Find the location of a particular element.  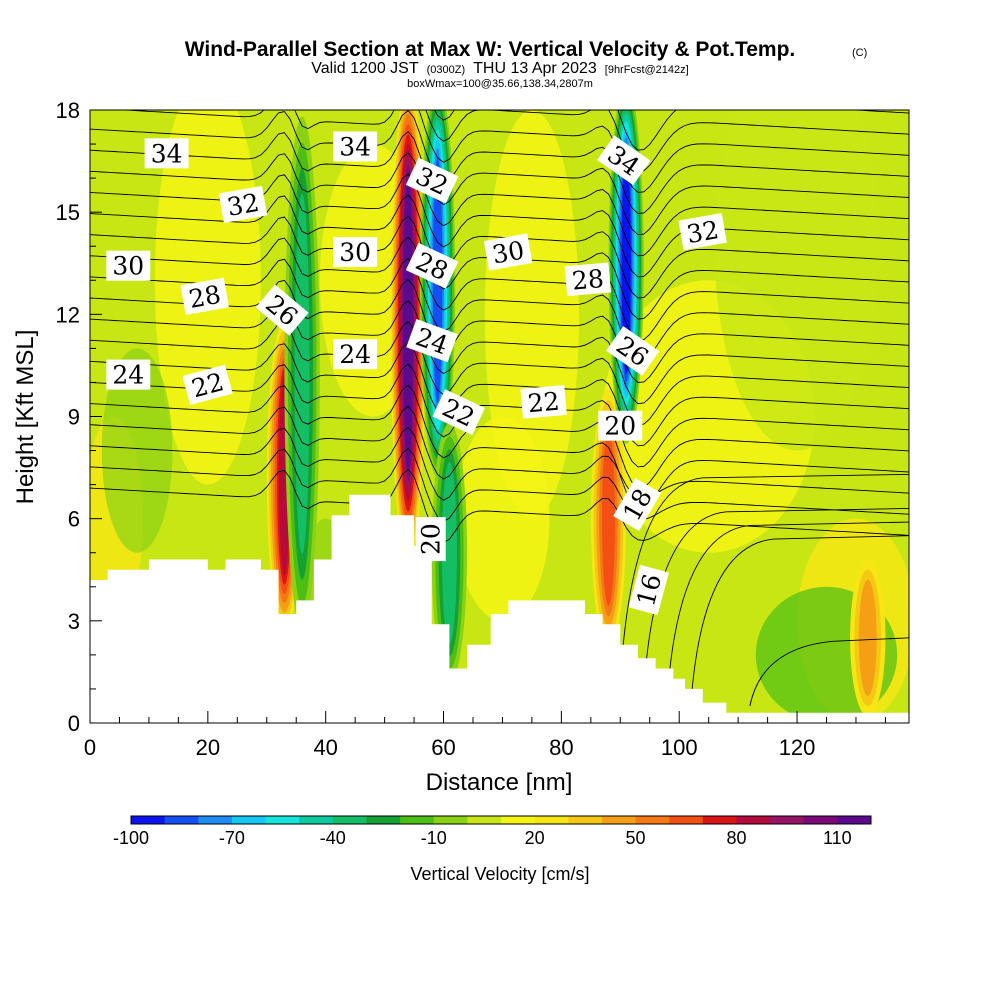

subtitle-date: THU 13 Apr 2023 is located at coordinates (535, 68).